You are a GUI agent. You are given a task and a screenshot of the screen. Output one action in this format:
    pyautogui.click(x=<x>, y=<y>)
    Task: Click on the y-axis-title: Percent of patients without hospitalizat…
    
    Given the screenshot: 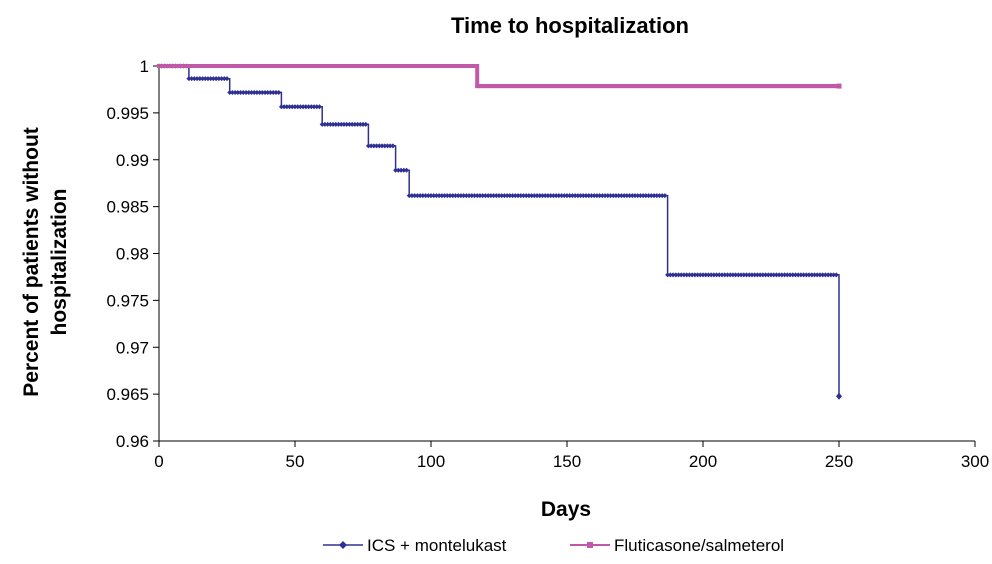 What is the action you would take?
    pyautogui.click(x=45, y=262)
    